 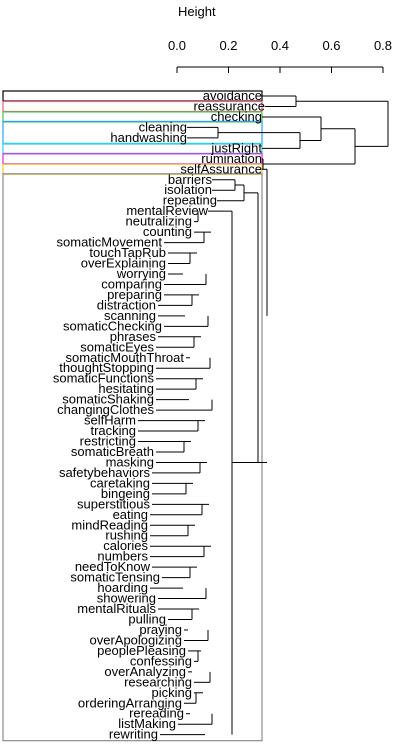 What do you see at coordinates (130, 461) in the screenshot?
I see `leaf-label: masking` at bounding box center [130, 461].